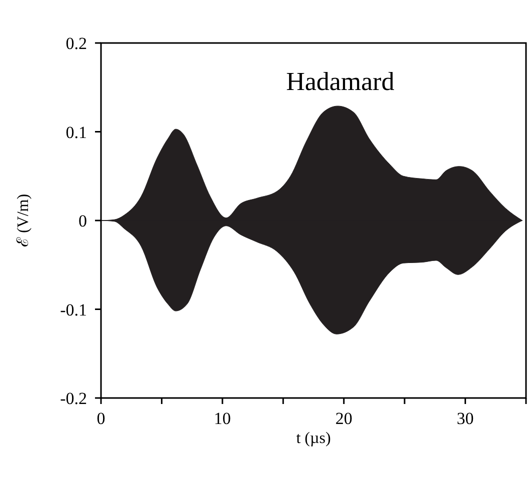 This screenshot has width=530, height=496. What do you see at coordinates (340, 81) in the screenshot?
I see `text: Hadamard` at bounding box center [340, 81].